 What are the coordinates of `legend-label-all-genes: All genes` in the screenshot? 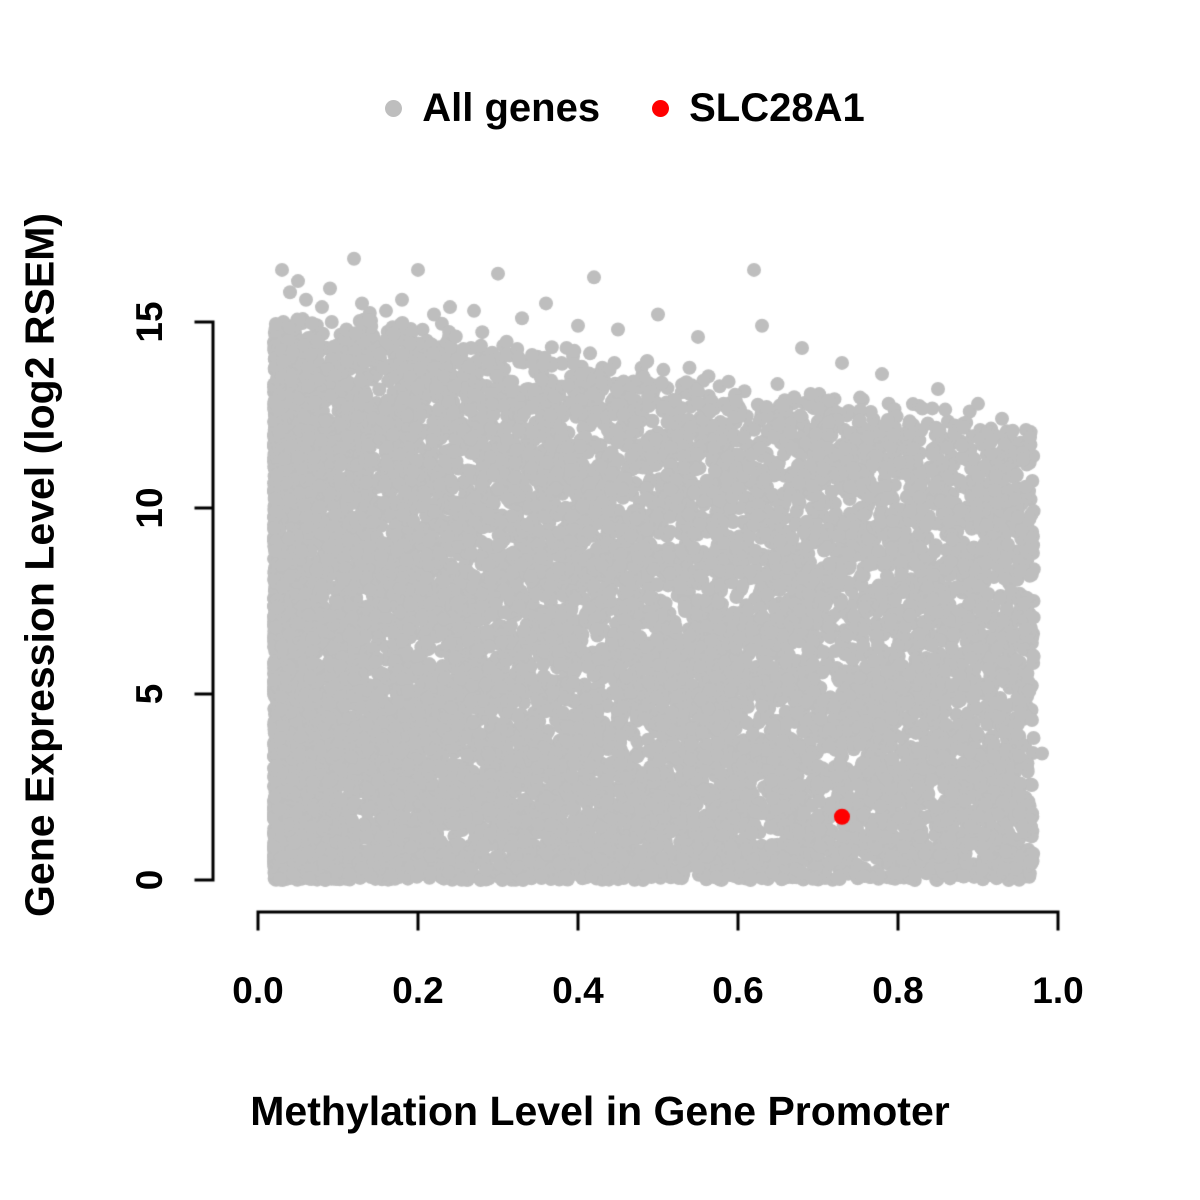 It's located at (511, 108).